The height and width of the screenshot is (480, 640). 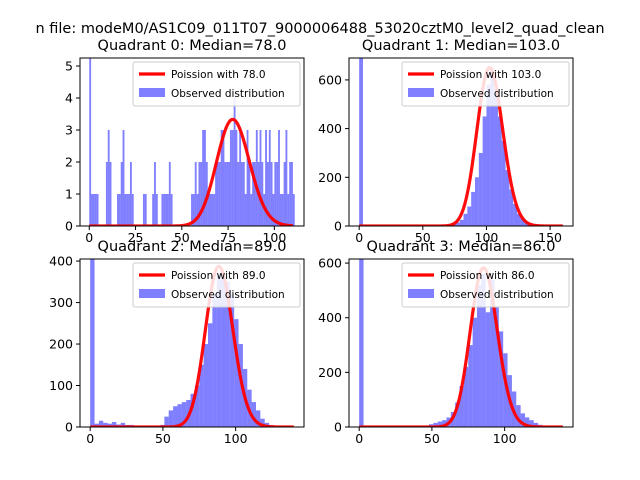 What do you see at coordinates (490, 75) in the screenshot?
I see `legend-poisson-label: Poission with 103.0` at bounding box center [490, 75].